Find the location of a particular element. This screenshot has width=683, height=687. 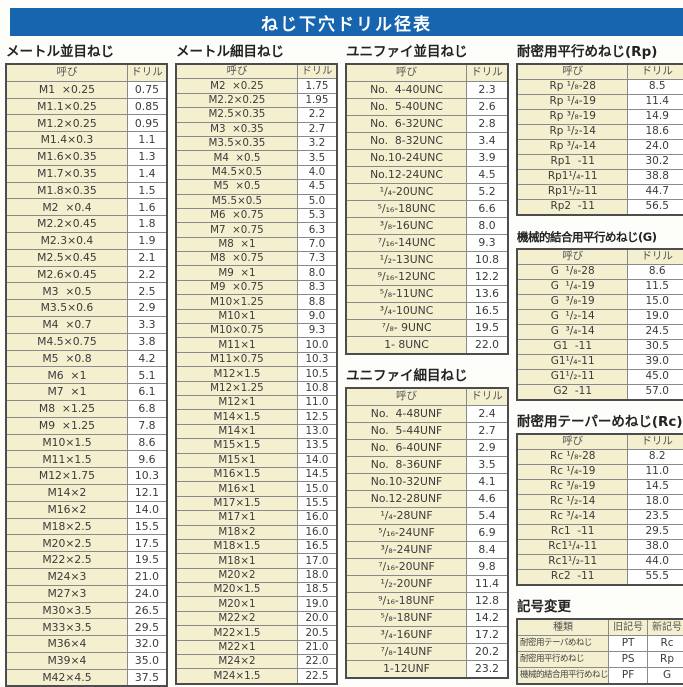

table-row: Rc2 -11 55.5 is located at coordinates (599, 577).